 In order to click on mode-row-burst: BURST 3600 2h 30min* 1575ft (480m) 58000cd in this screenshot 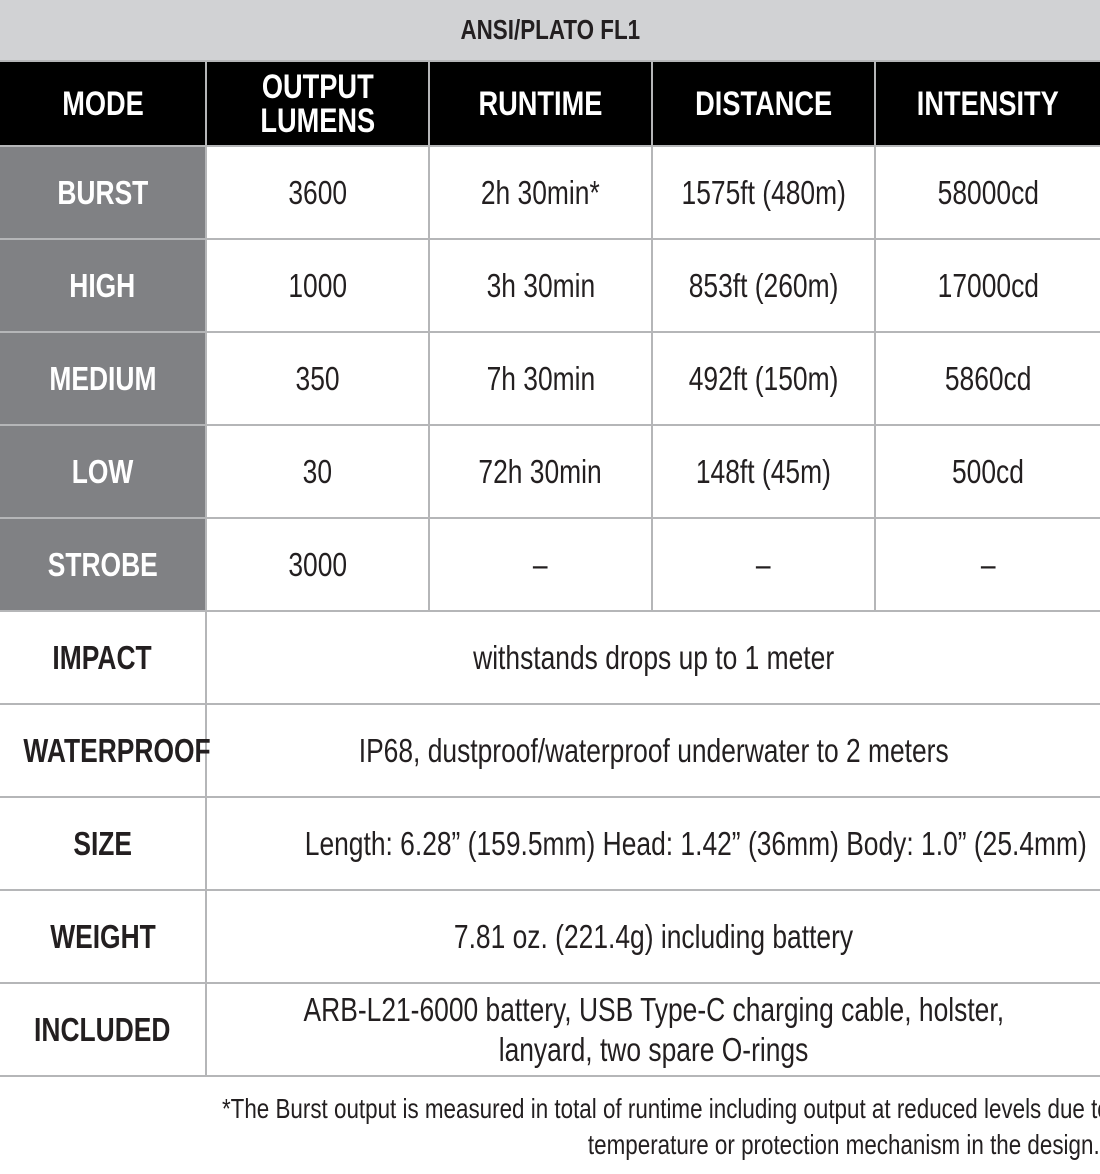, I will do `click(550, 192)`.